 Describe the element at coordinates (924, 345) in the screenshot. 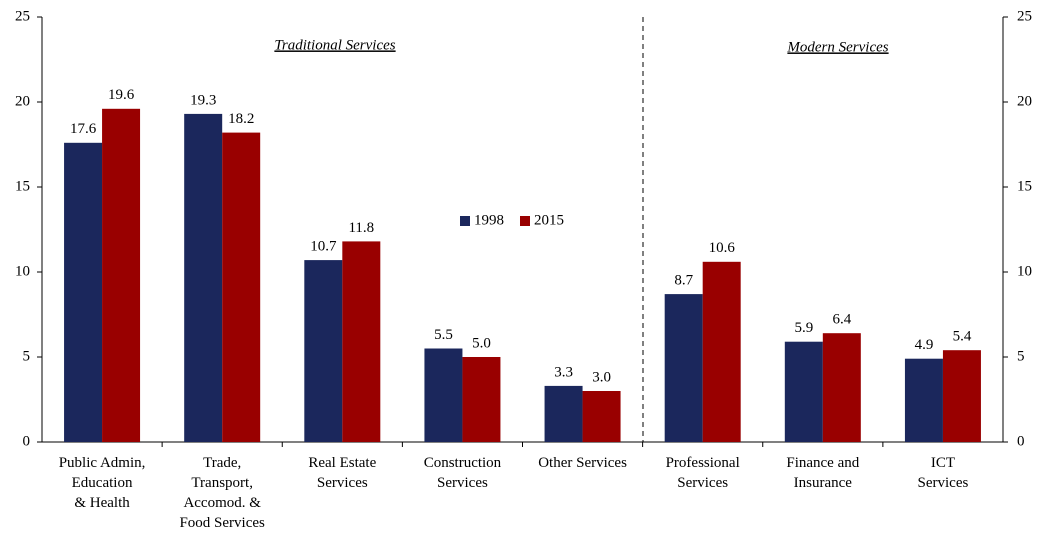

I see `data-label: 4.9` at that location.